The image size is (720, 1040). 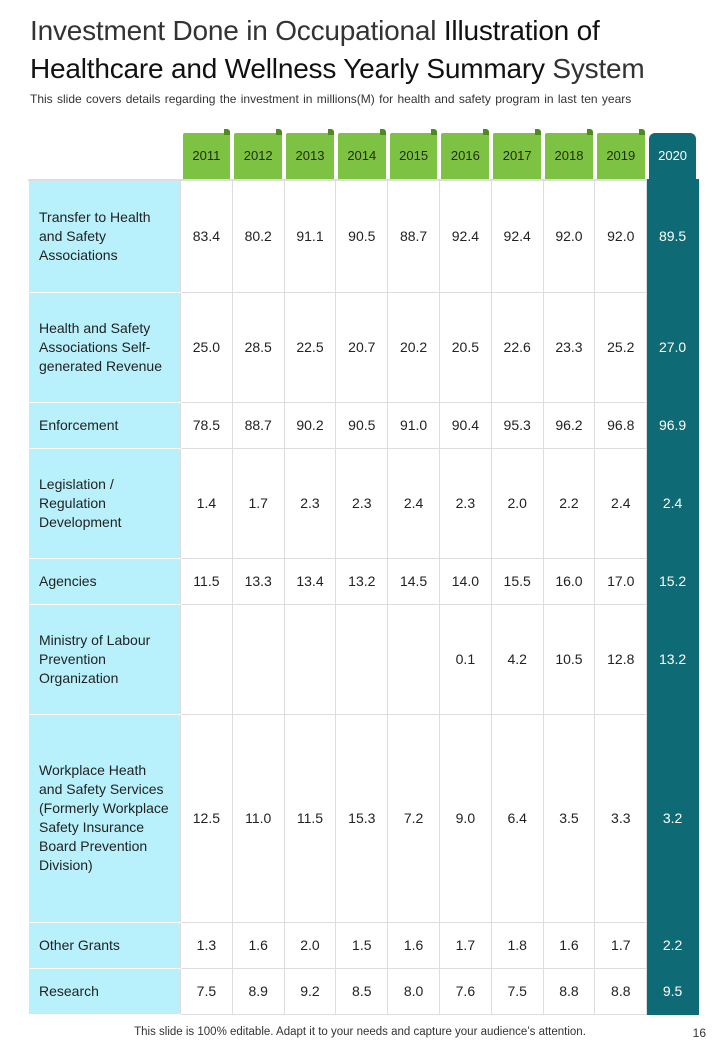 What do you see at coordinates (621, 818) in the screenshot?
I see `value-cell: 3.3` at bounding box center [621, 818].